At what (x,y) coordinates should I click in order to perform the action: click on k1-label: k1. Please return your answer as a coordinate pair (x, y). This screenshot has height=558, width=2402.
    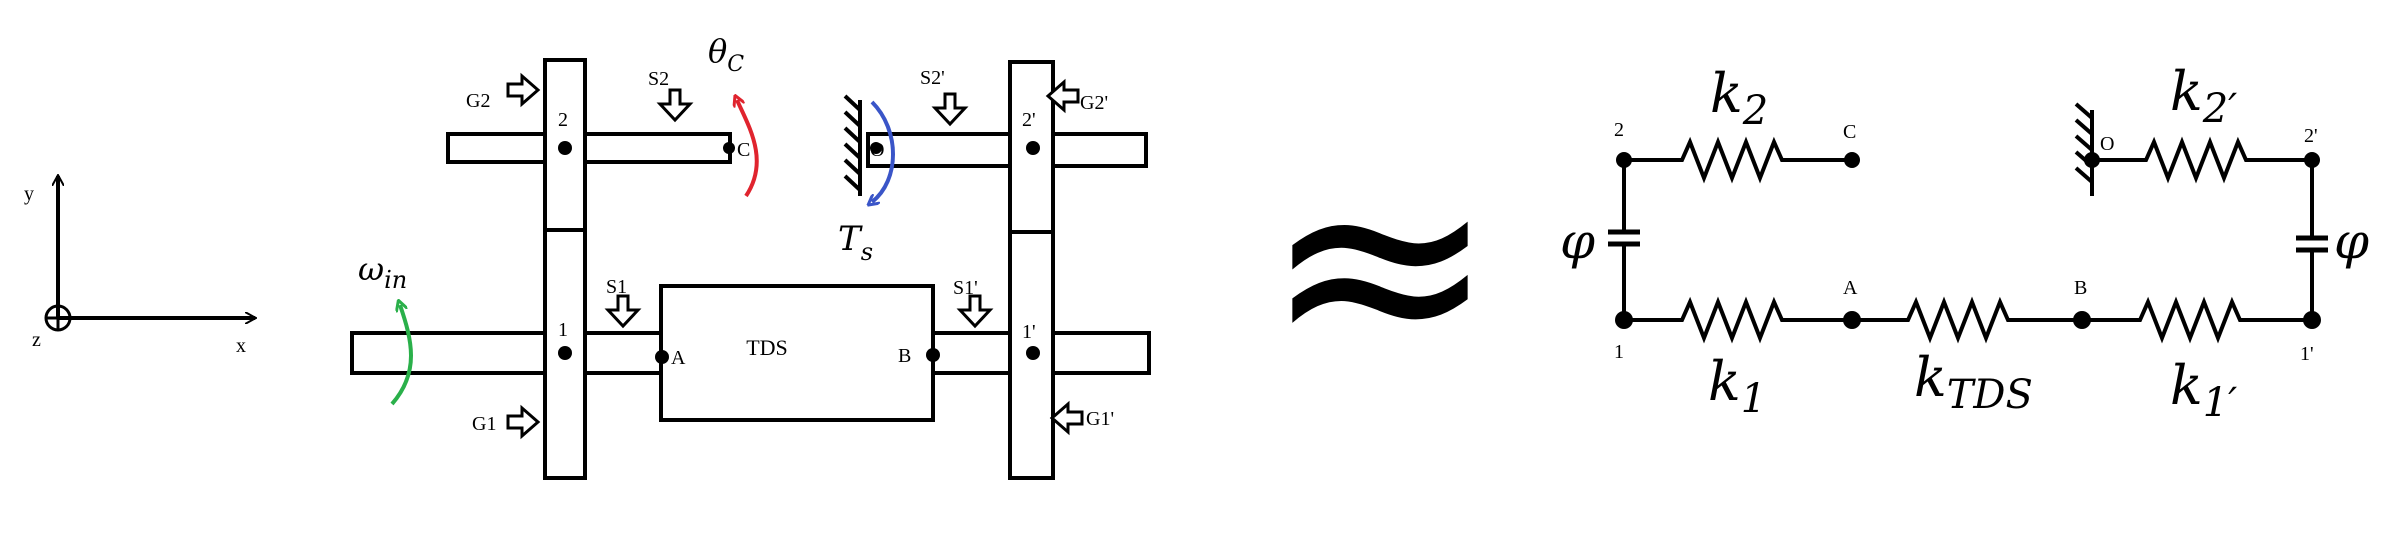
    Looking at the image, I should click on (1737, 386).